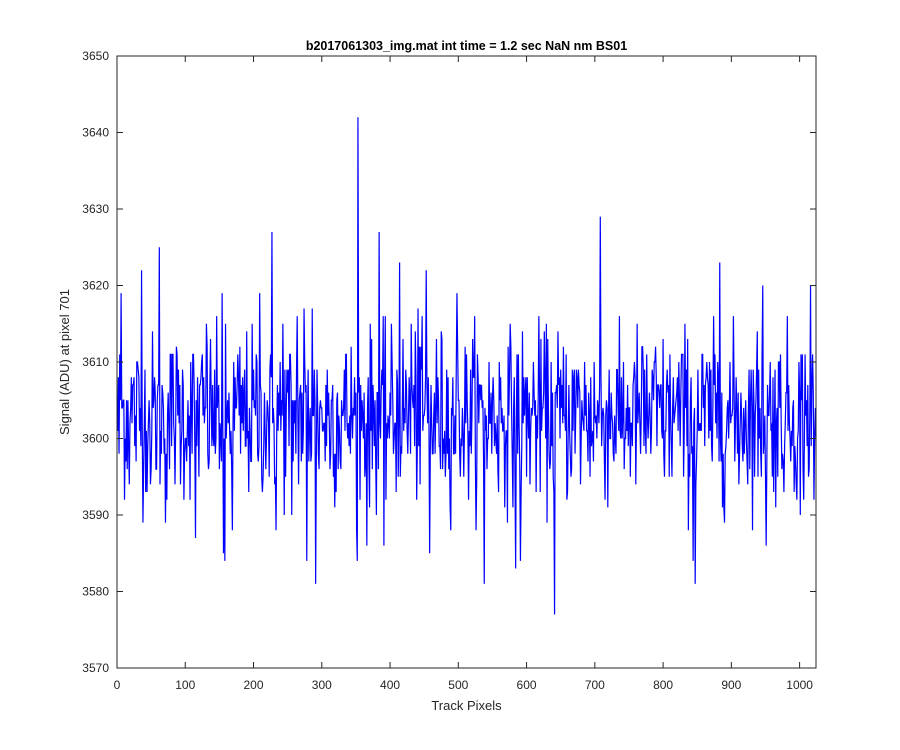 The width and height of the screenshot is (900, 750). Describe the element at coordinates (322, 685) in the screenshot. I see `x-tick-label: 300` at that location.